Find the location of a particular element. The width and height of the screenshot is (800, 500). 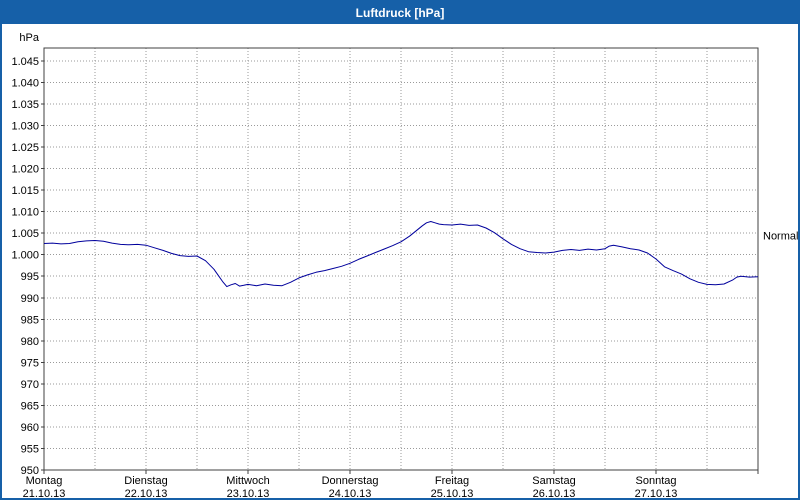

y-tick-label: 950 is located at coordinates (30, 471).